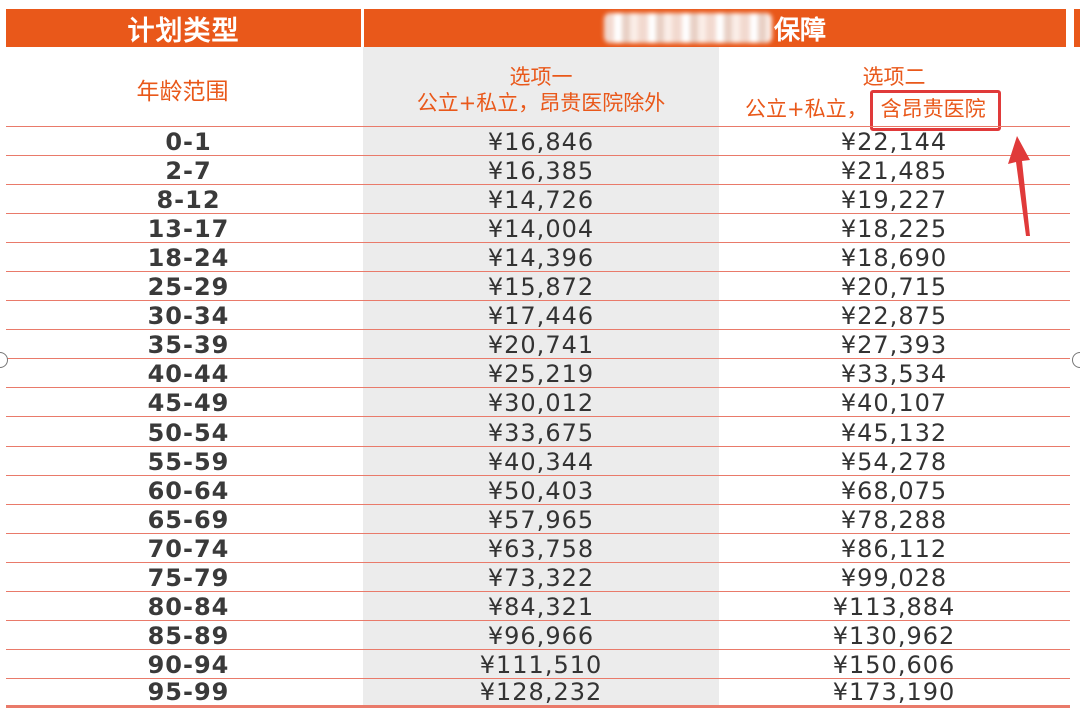 The width and height of the screenshot is (1080, 714). What do you see at coordinates (188, 548) in the screenshot?
I see `age-cell: 70-74` at bounding box center [188, 548].